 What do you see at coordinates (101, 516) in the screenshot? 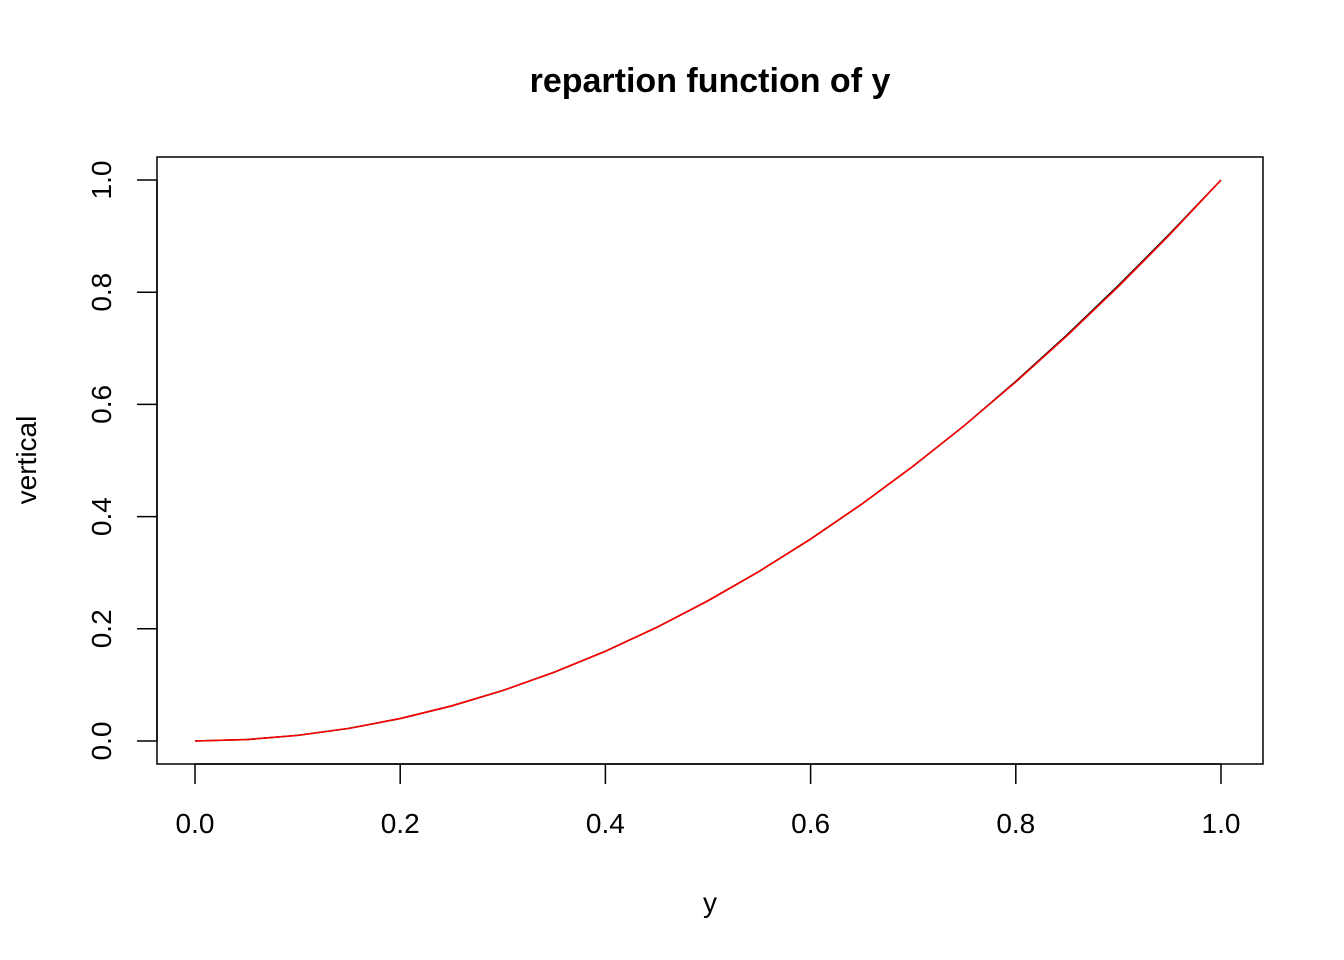
I see `y-tick-label: 0.4` at bounding box center [101, 516].